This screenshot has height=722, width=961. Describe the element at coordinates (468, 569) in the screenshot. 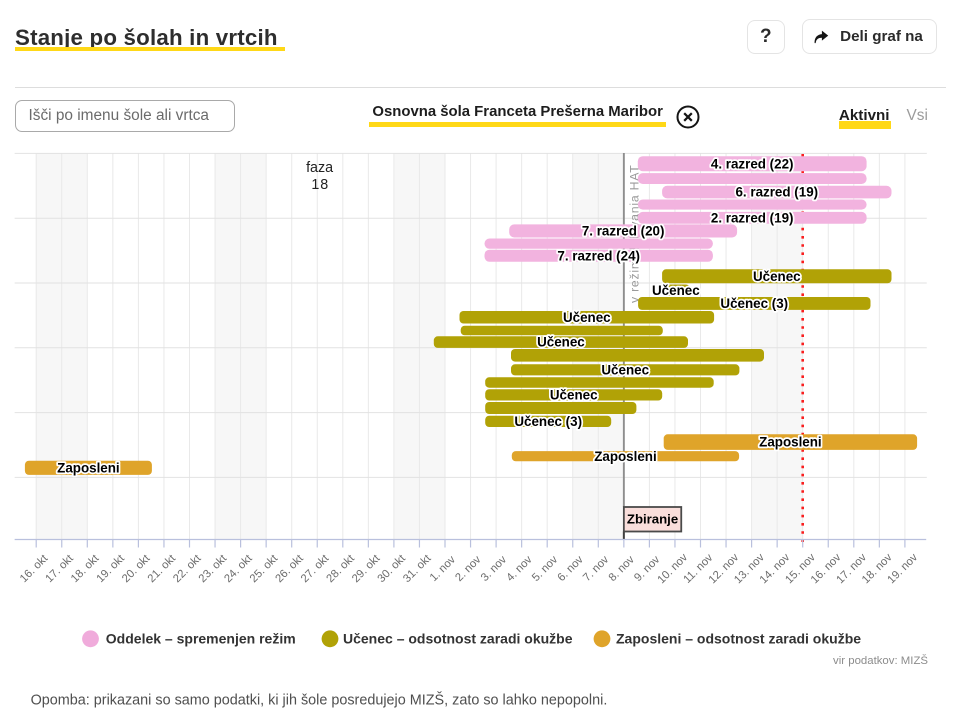

I see `svg-text: 2. nov` at that location.